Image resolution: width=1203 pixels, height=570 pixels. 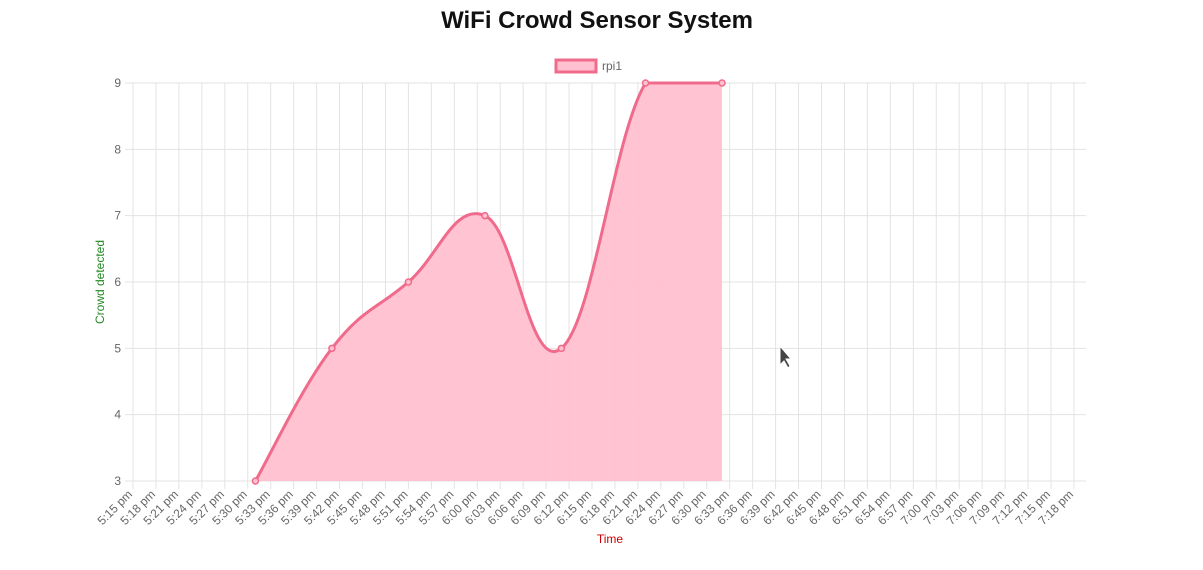 I want to click on chart-legend: rpi1, so click(x=588, y=66).